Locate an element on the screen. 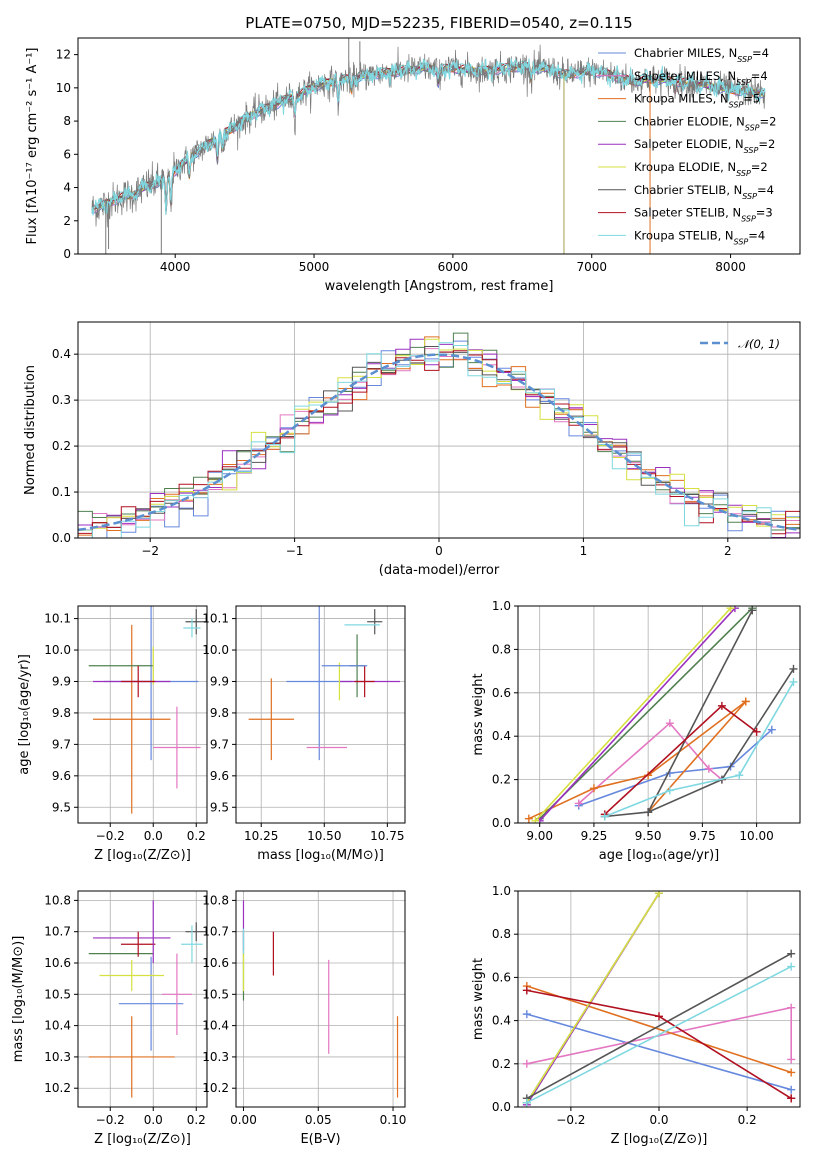 This screenshot has height=1170, width=819. x-tick-label: 7000 is located at coordinates (591, 267).